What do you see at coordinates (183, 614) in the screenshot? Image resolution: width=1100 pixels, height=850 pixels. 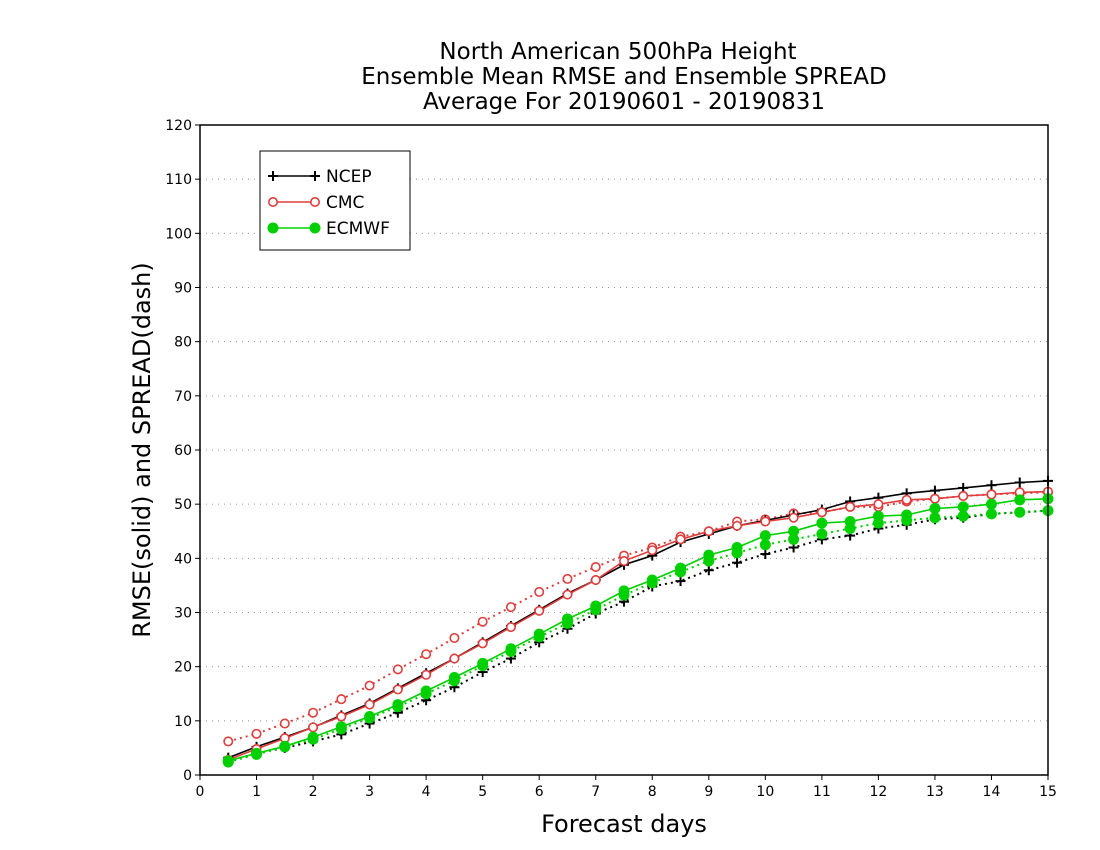 I see `y-tick-label: 30` at bounding box center [183, 614].